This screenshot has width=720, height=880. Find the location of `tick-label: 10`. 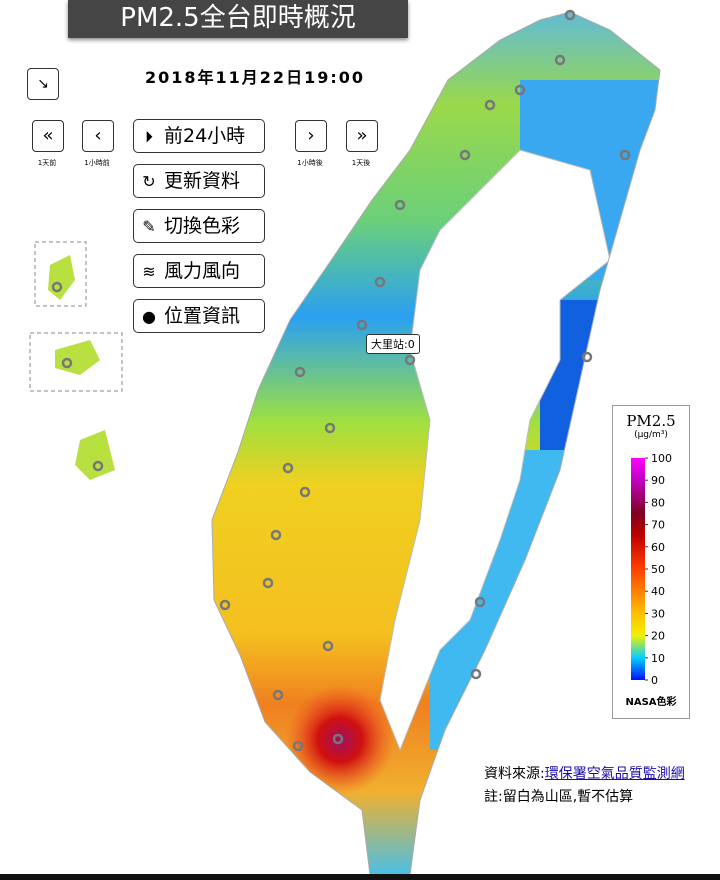

tick-label: 10 is located at coordinates (658, 658).